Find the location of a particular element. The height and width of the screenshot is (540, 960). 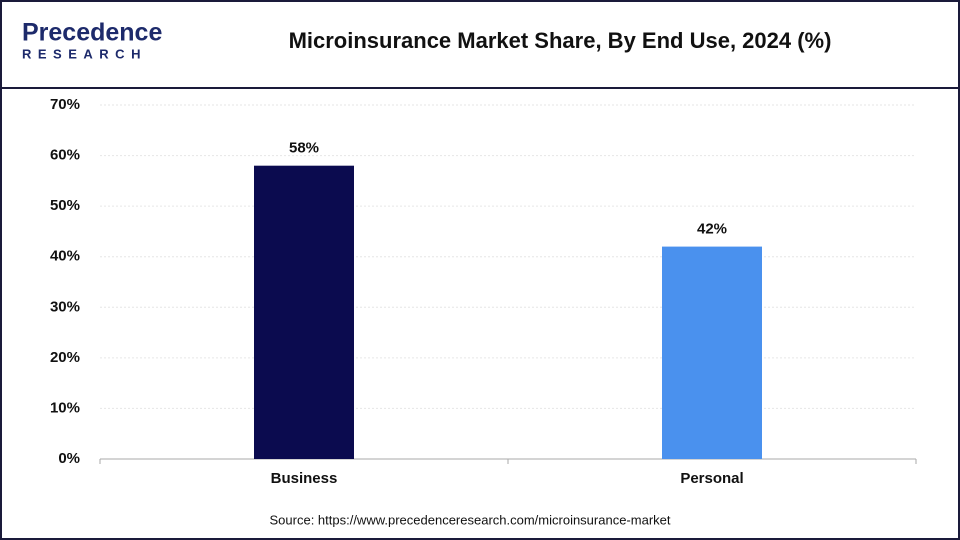

y-tick-label: 50% is located at coordinates (65, 205).